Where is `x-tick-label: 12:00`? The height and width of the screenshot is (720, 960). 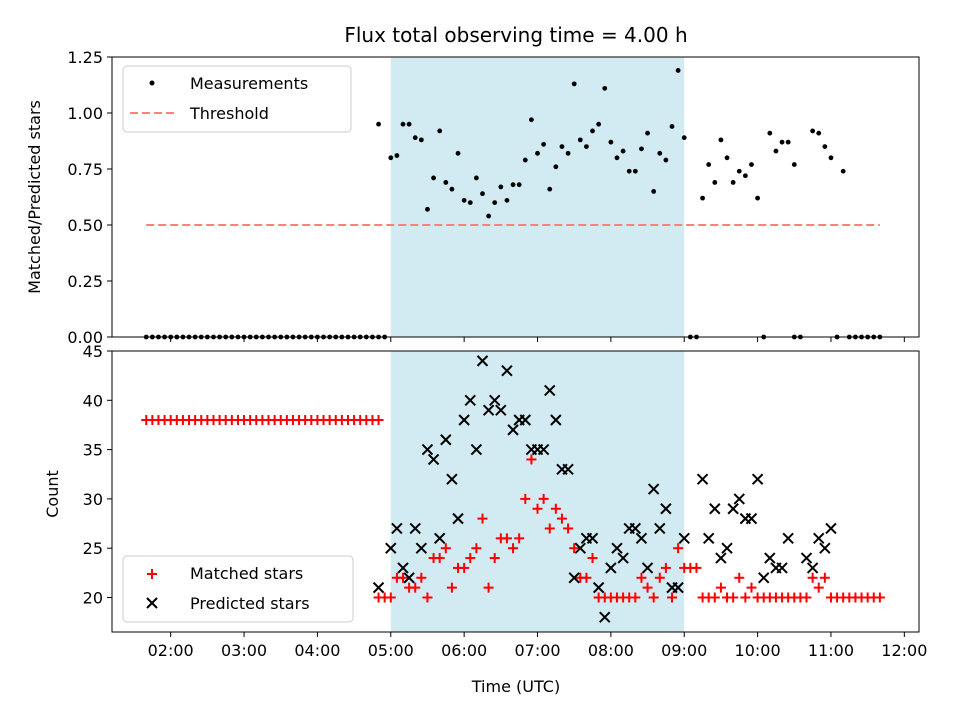
x-tick-label: 12:00 is located at coordinates (904, 650).